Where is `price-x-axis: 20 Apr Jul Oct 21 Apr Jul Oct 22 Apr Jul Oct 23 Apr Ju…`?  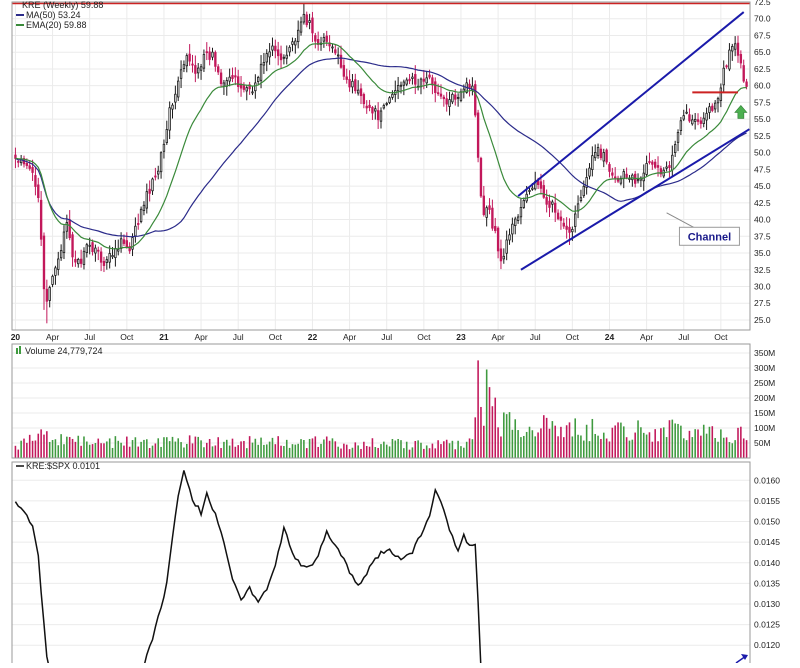
price-x-axis: 20 Apr Jul Oct 21 Apr Jul Oct 22 Apr Jul Oct 23 Apr Ju… is located at coordinates (369, 337).